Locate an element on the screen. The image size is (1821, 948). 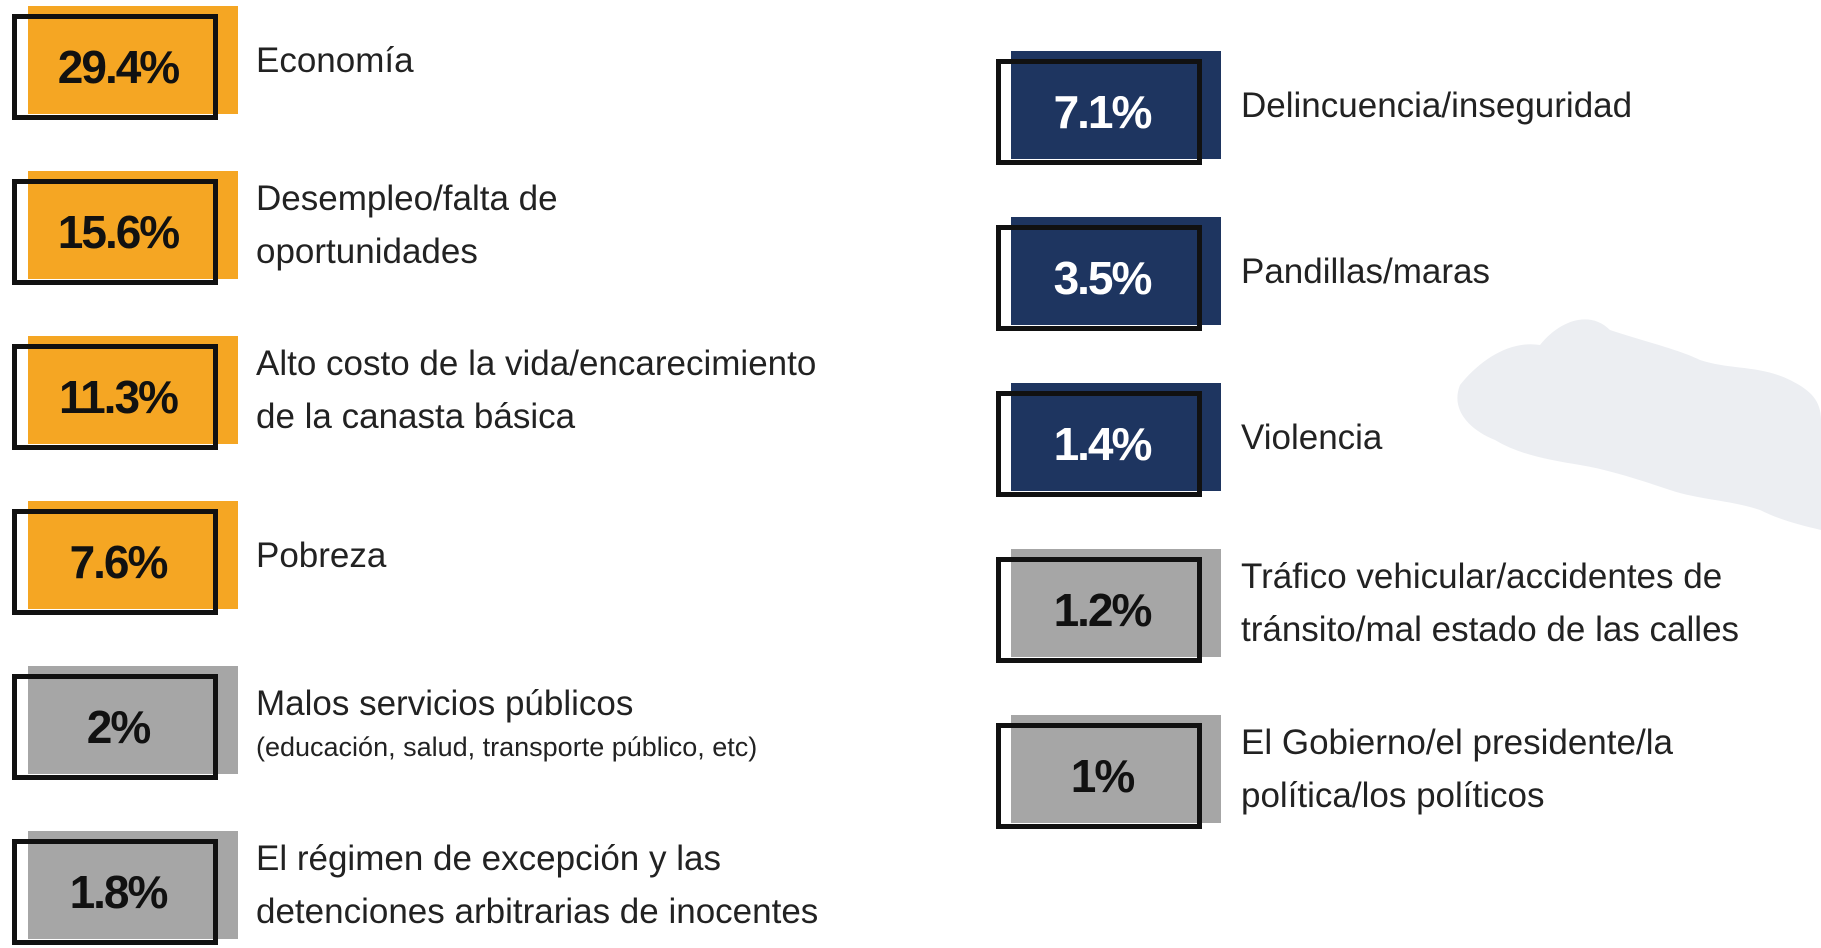
value-text: 1.8% is located at coordinates (119, 892).